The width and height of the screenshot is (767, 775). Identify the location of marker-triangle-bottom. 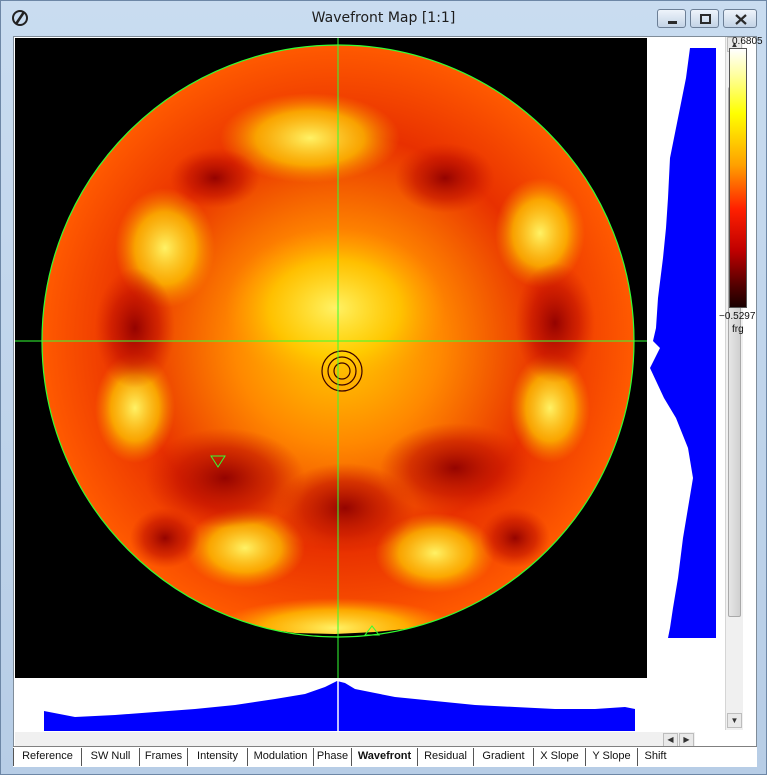
(372, 630).